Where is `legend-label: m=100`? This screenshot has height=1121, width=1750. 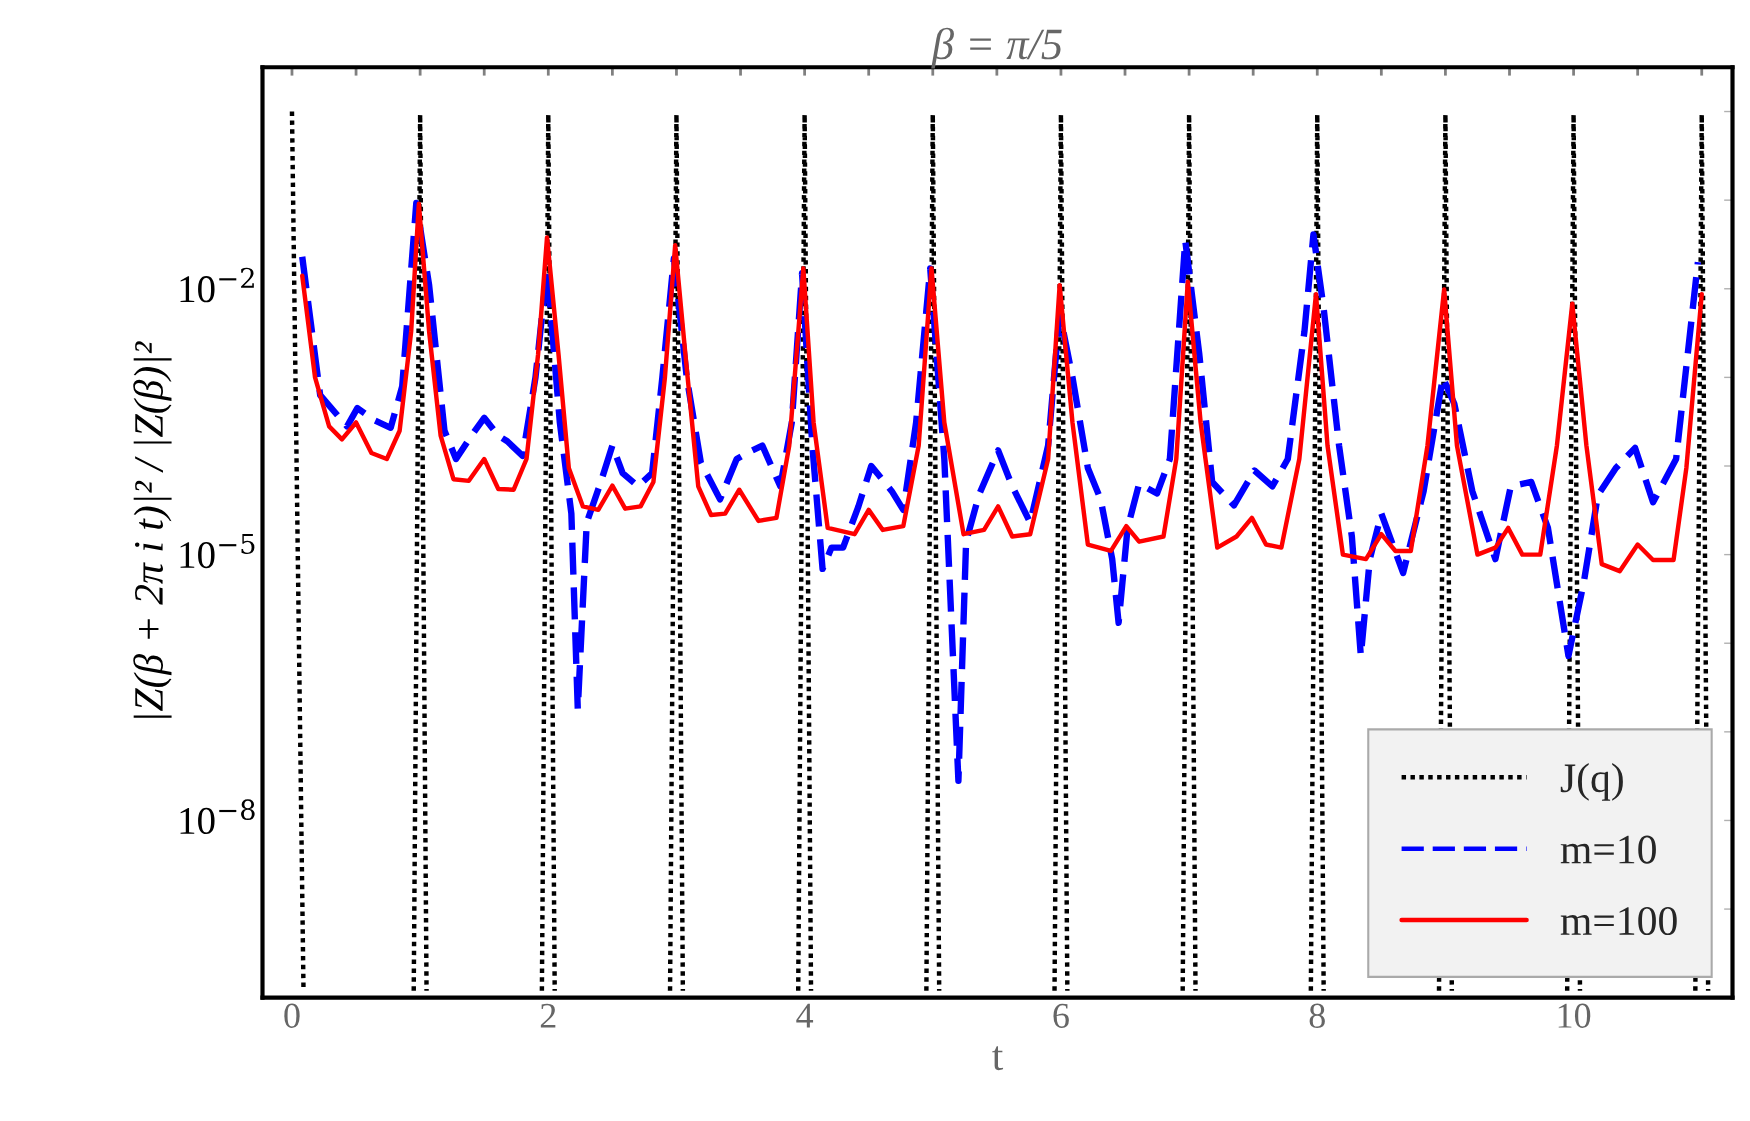
legend-label: m=100 is located at coordinates (1618, 921).